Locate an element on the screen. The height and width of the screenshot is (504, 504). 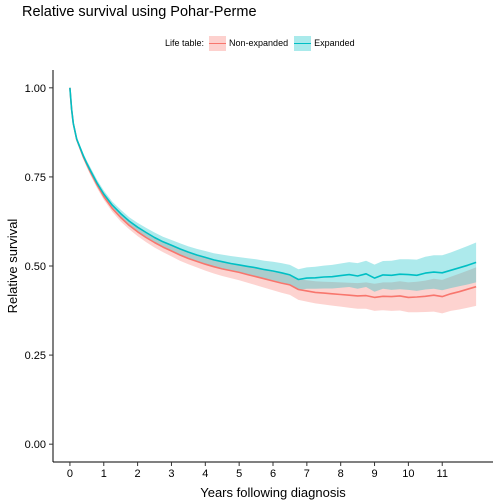
x-tick-label-4: 4 is located at coordinates (205, 474).